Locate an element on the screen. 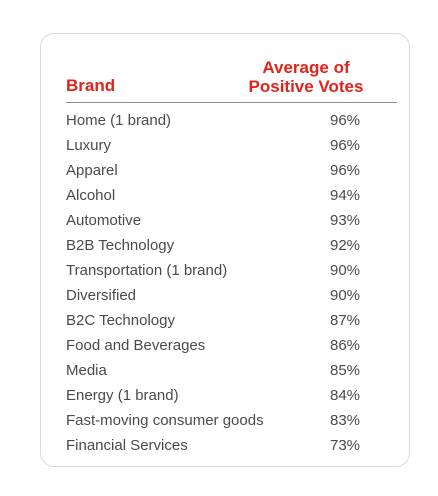  brand-cell: Apparel is located at coordinates (92, 170).